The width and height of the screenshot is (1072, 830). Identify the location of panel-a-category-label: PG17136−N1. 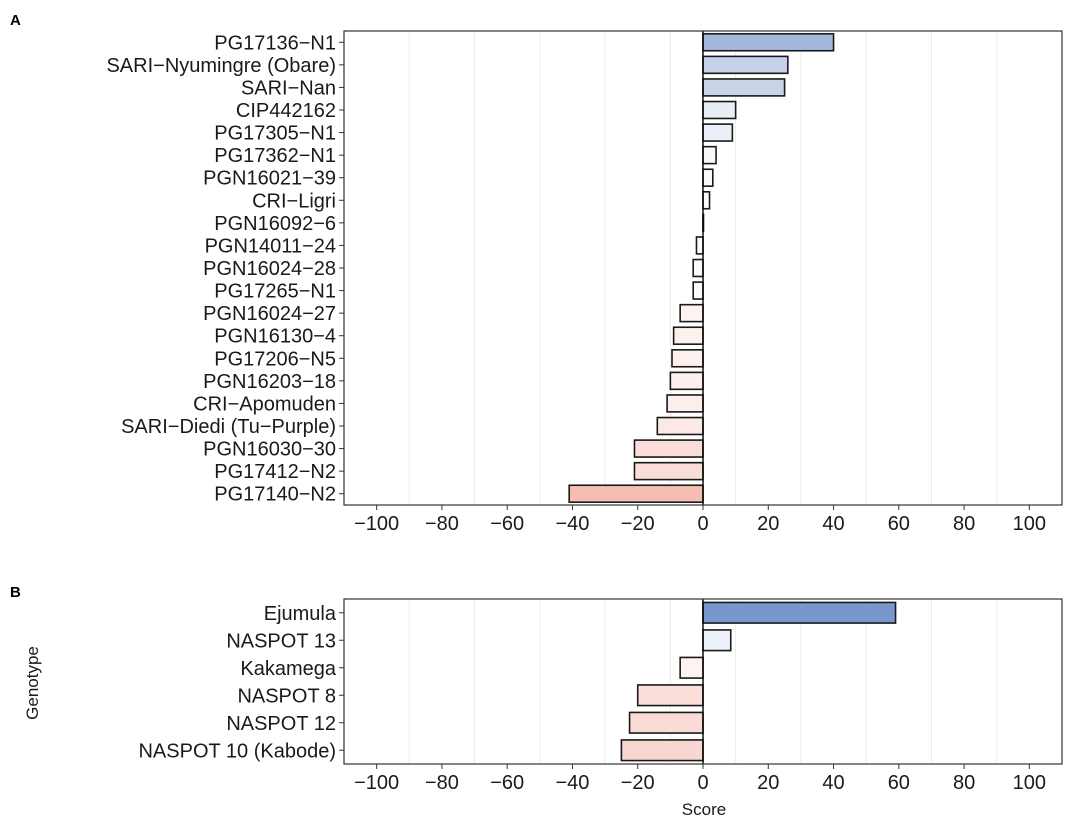
(275, 43).